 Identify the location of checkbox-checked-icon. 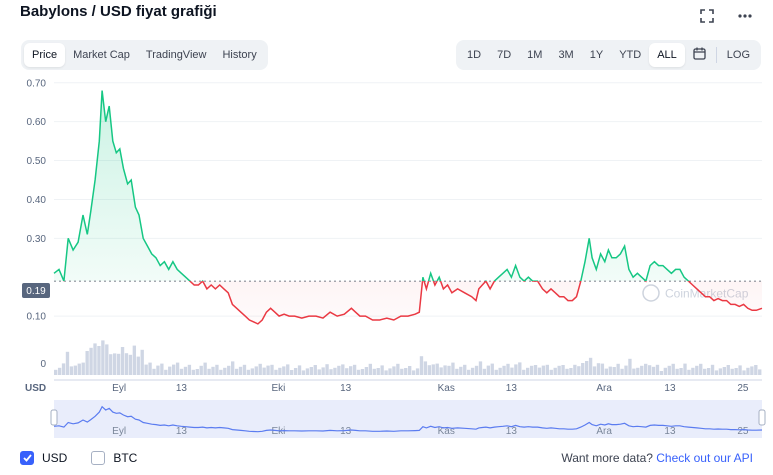
(27, 458).